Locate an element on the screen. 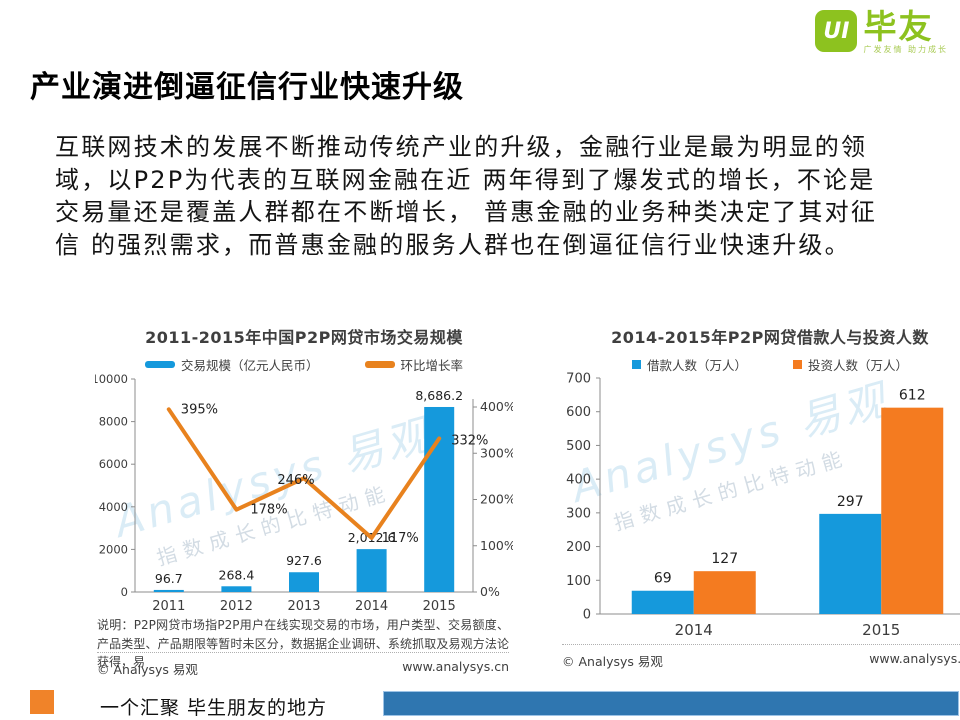  legend-item: 环比增长率 is located at coordinates (414, 364).